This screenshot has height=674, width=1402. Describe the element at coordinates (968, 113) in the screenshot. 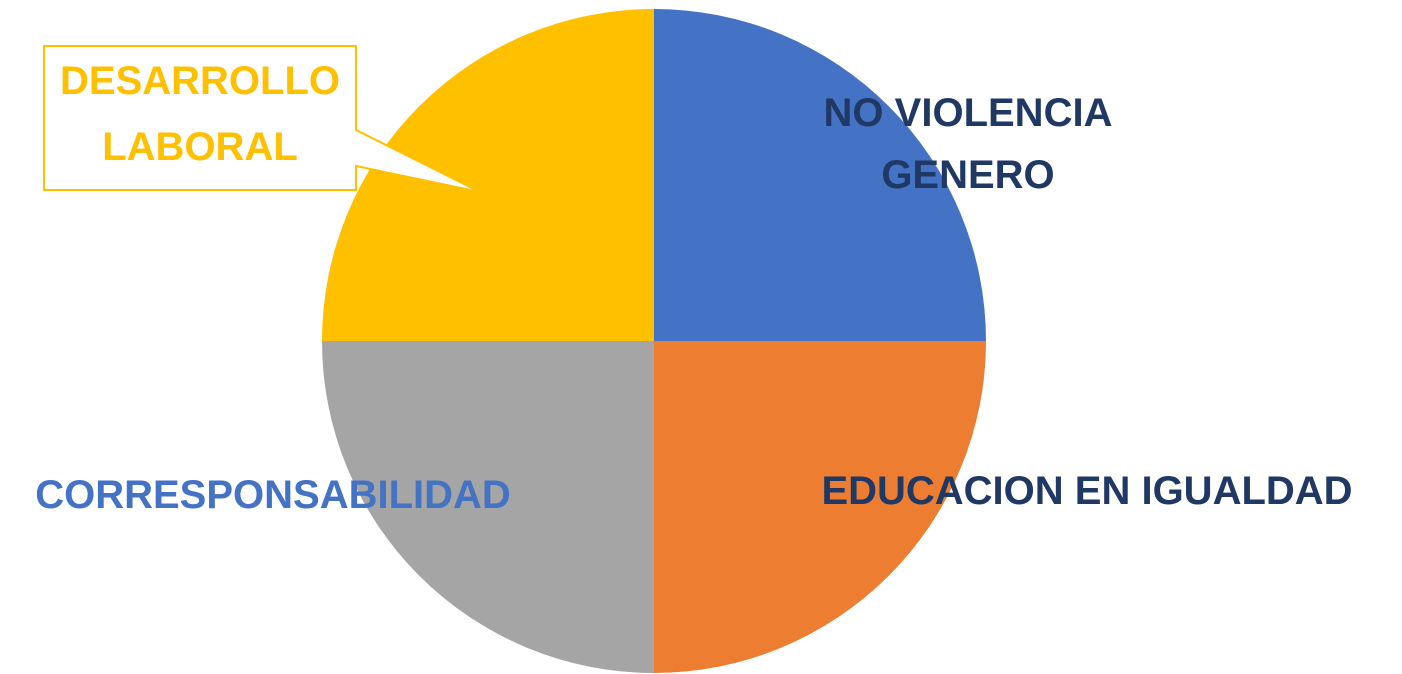

I see `slice-label-line: NO VIOLENCIA` at that location.